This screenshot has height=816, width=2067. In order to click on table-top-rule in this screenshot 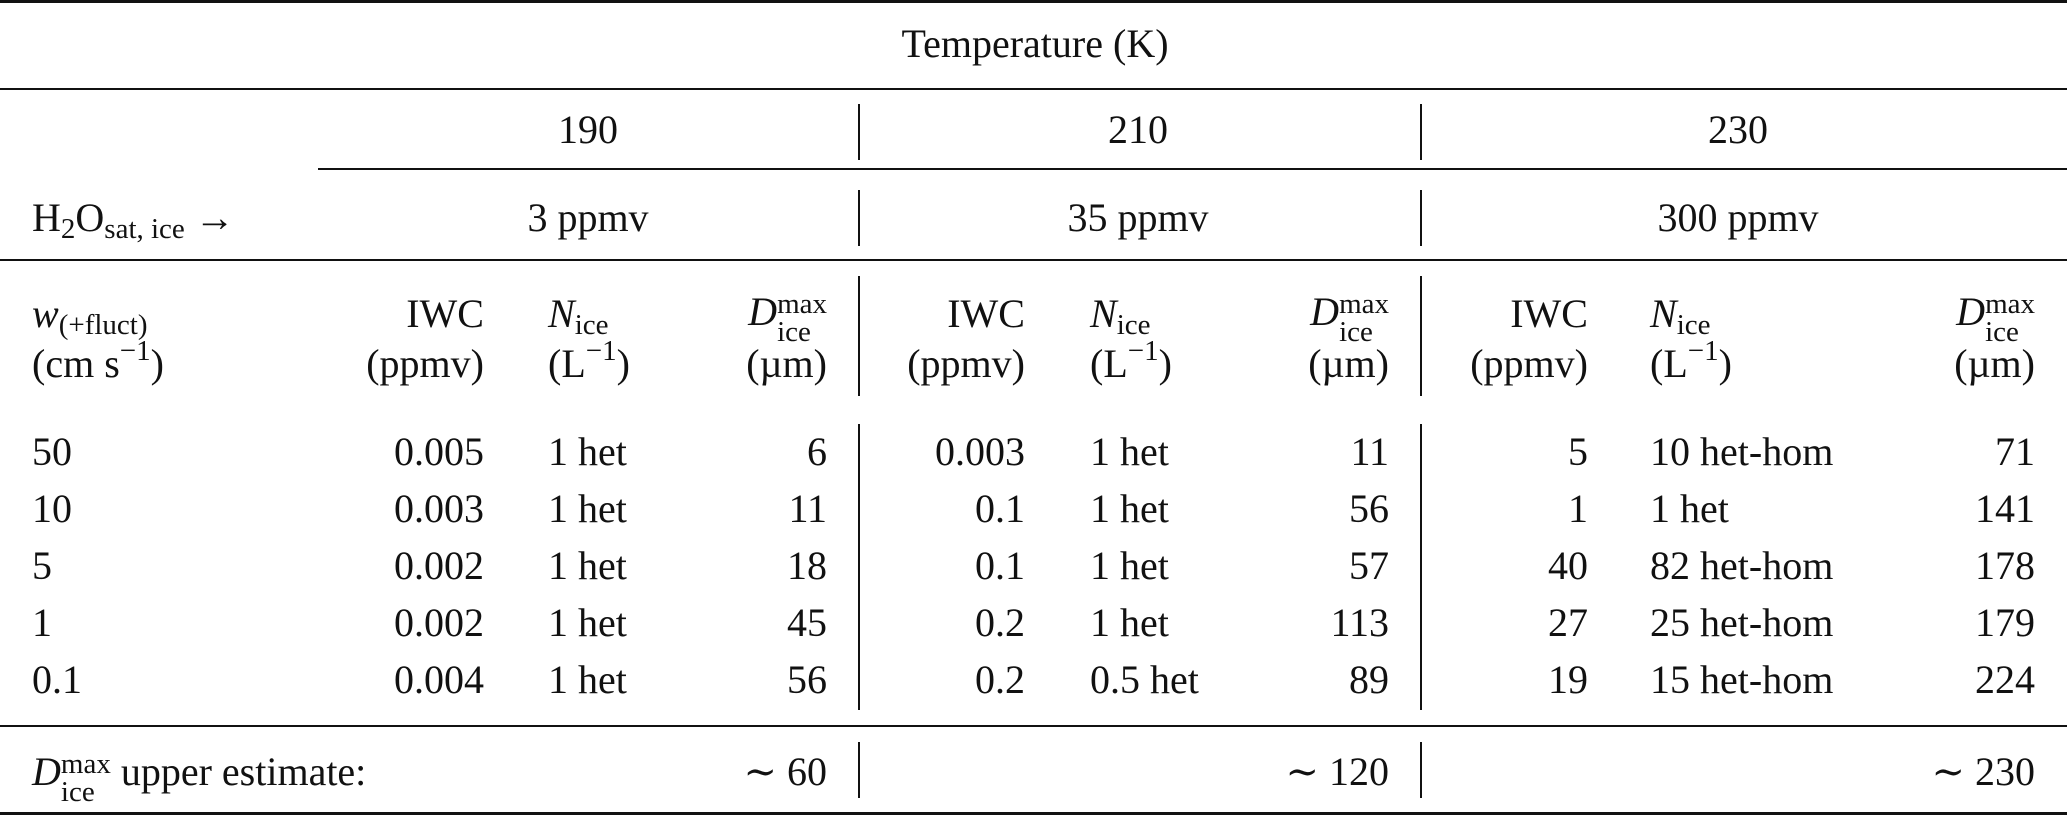, I will do `click(1033, 1)`.